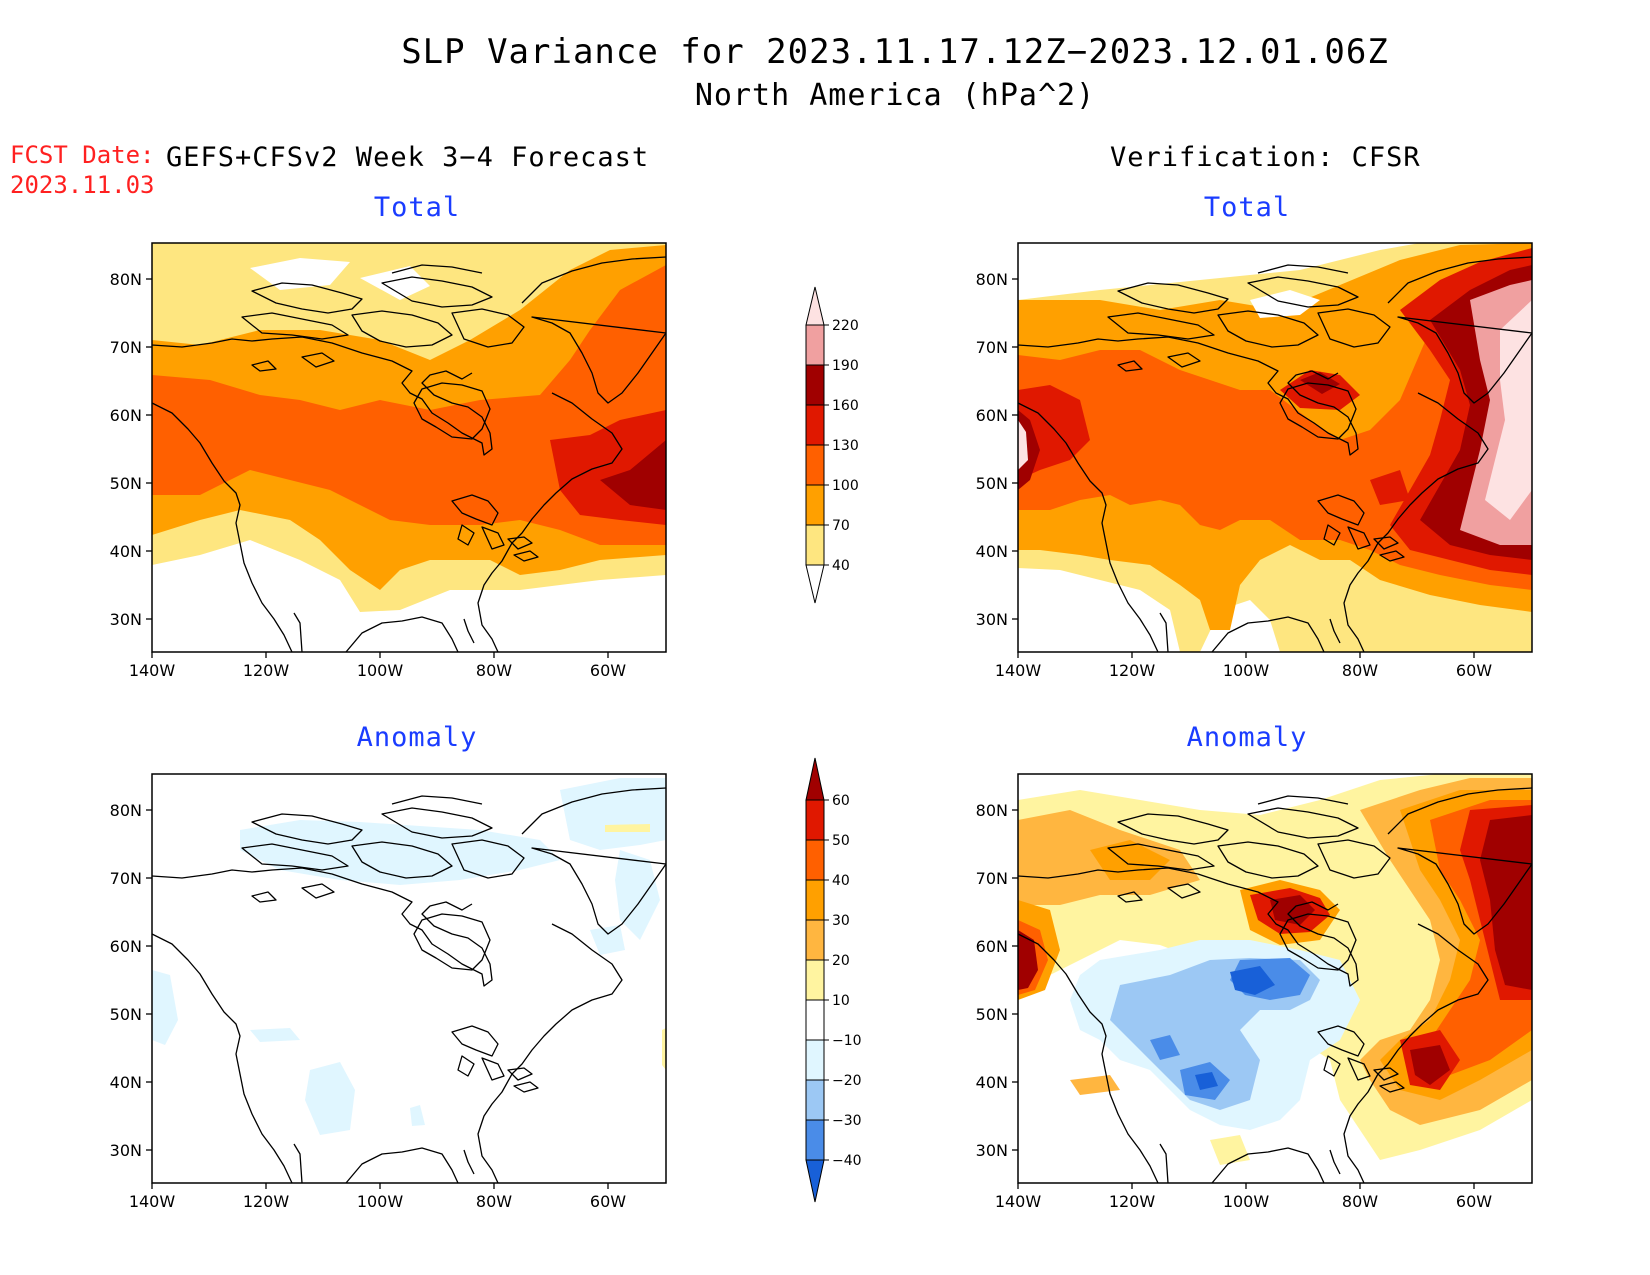 The height and width of the screenshot is (1275, 1650). I want to click on anomaly-colorbar-label: −40, so click(847, 1161).